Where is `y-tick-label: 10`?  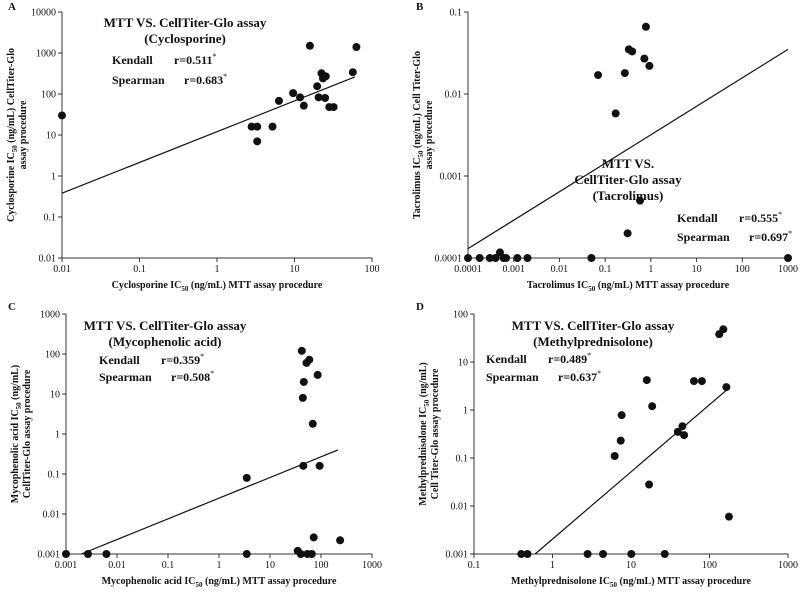 y-tick-label: 10 is located at coordinates (51, 136).